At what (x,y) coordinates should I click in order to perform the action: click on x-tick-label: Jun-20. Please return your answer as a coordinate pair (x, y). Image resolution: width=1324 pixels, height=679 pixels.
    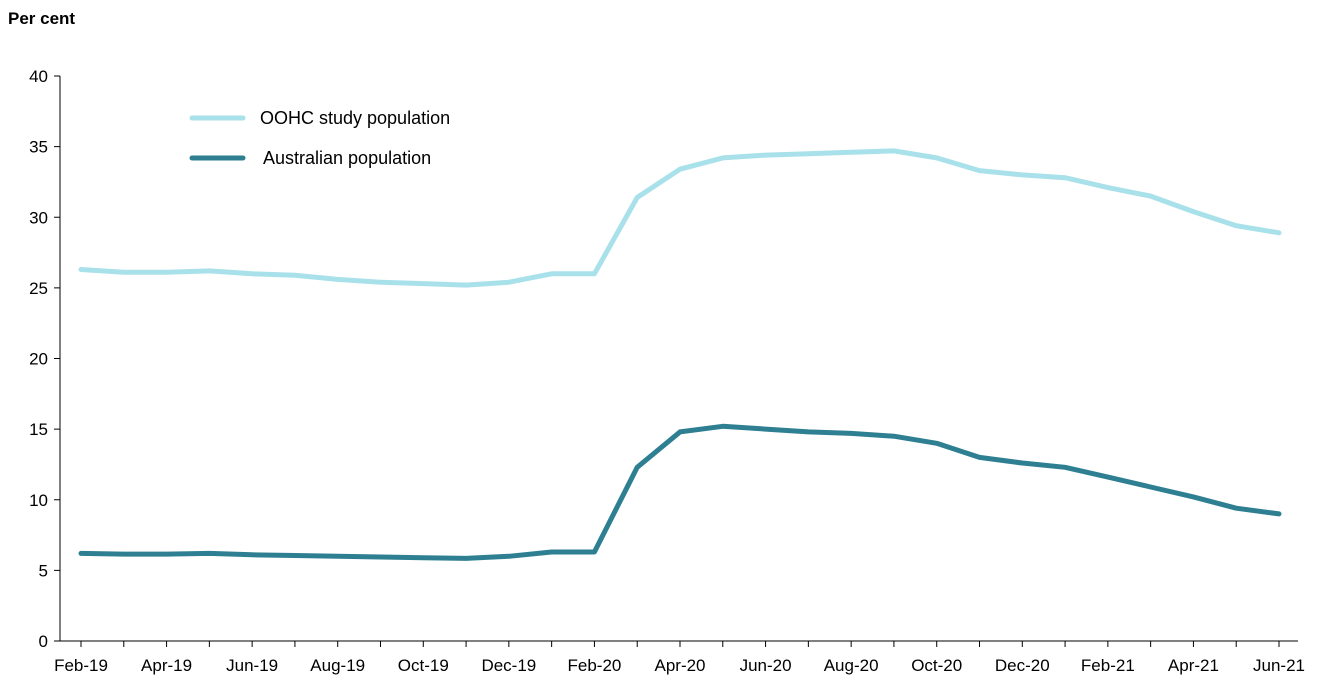
    Looking at the image, I should click on (766, 665).